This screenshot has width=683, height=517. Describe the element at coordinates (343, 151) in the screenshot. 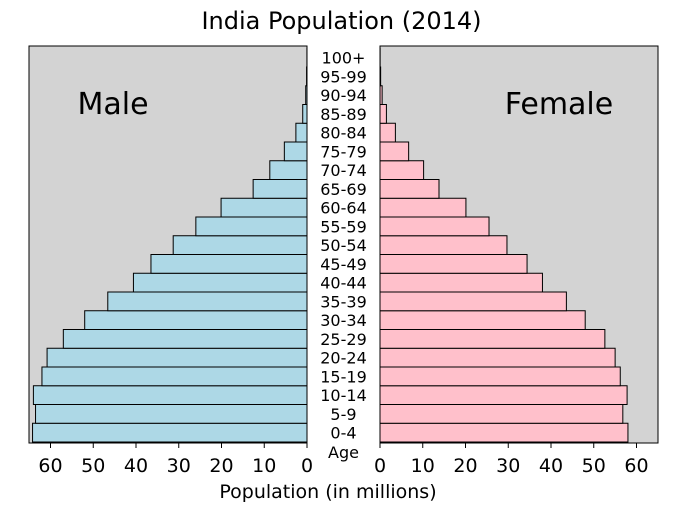

I see `age-tick-label: 75-79` at that location.